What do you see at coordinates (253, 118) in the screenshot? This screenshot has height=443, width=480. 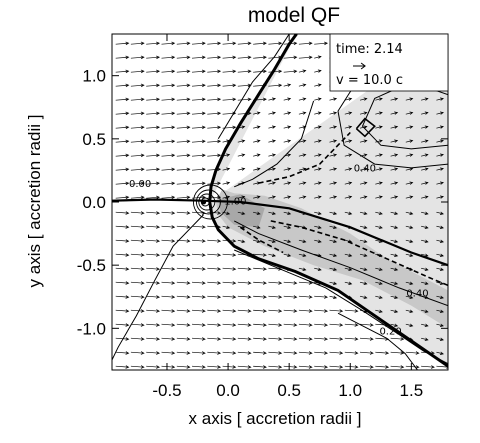 I see `shock-front-upper` at bounding box center [253, 118].